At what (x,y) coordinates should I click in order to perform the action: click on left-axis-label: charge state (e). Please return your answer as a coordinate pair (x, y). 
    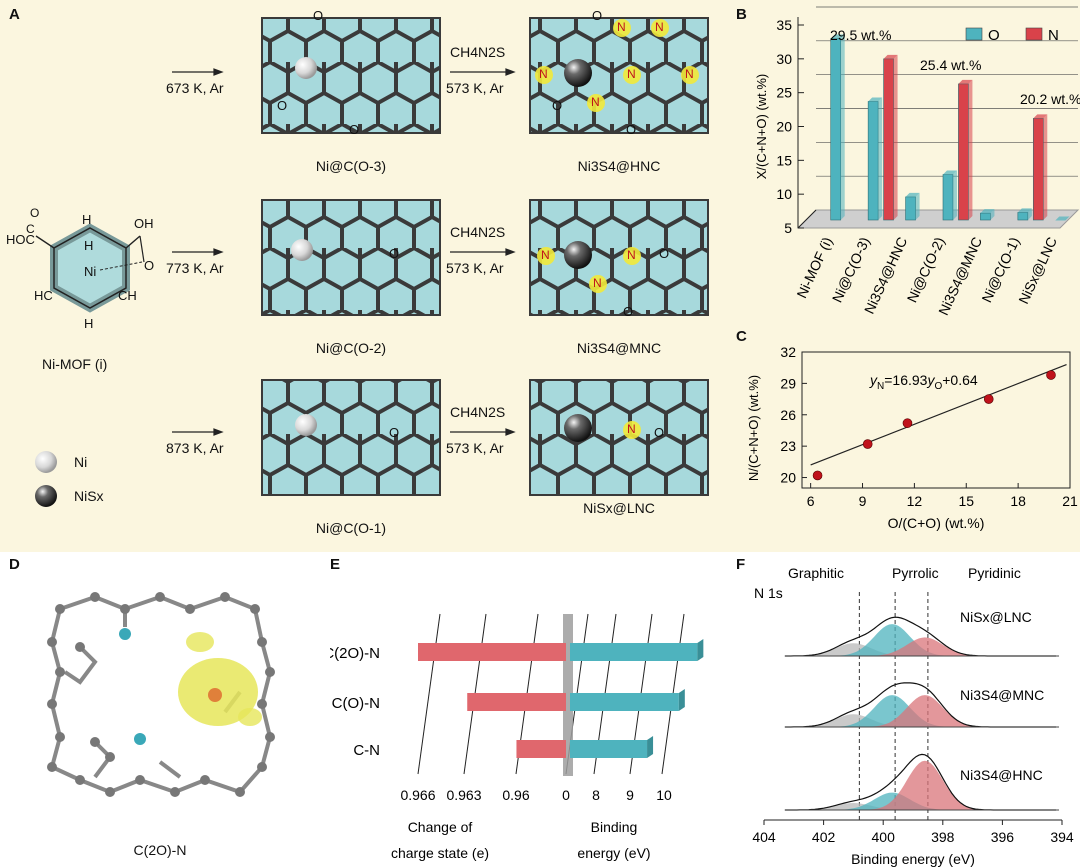
    Looking at the image, I should click on (440, 853).